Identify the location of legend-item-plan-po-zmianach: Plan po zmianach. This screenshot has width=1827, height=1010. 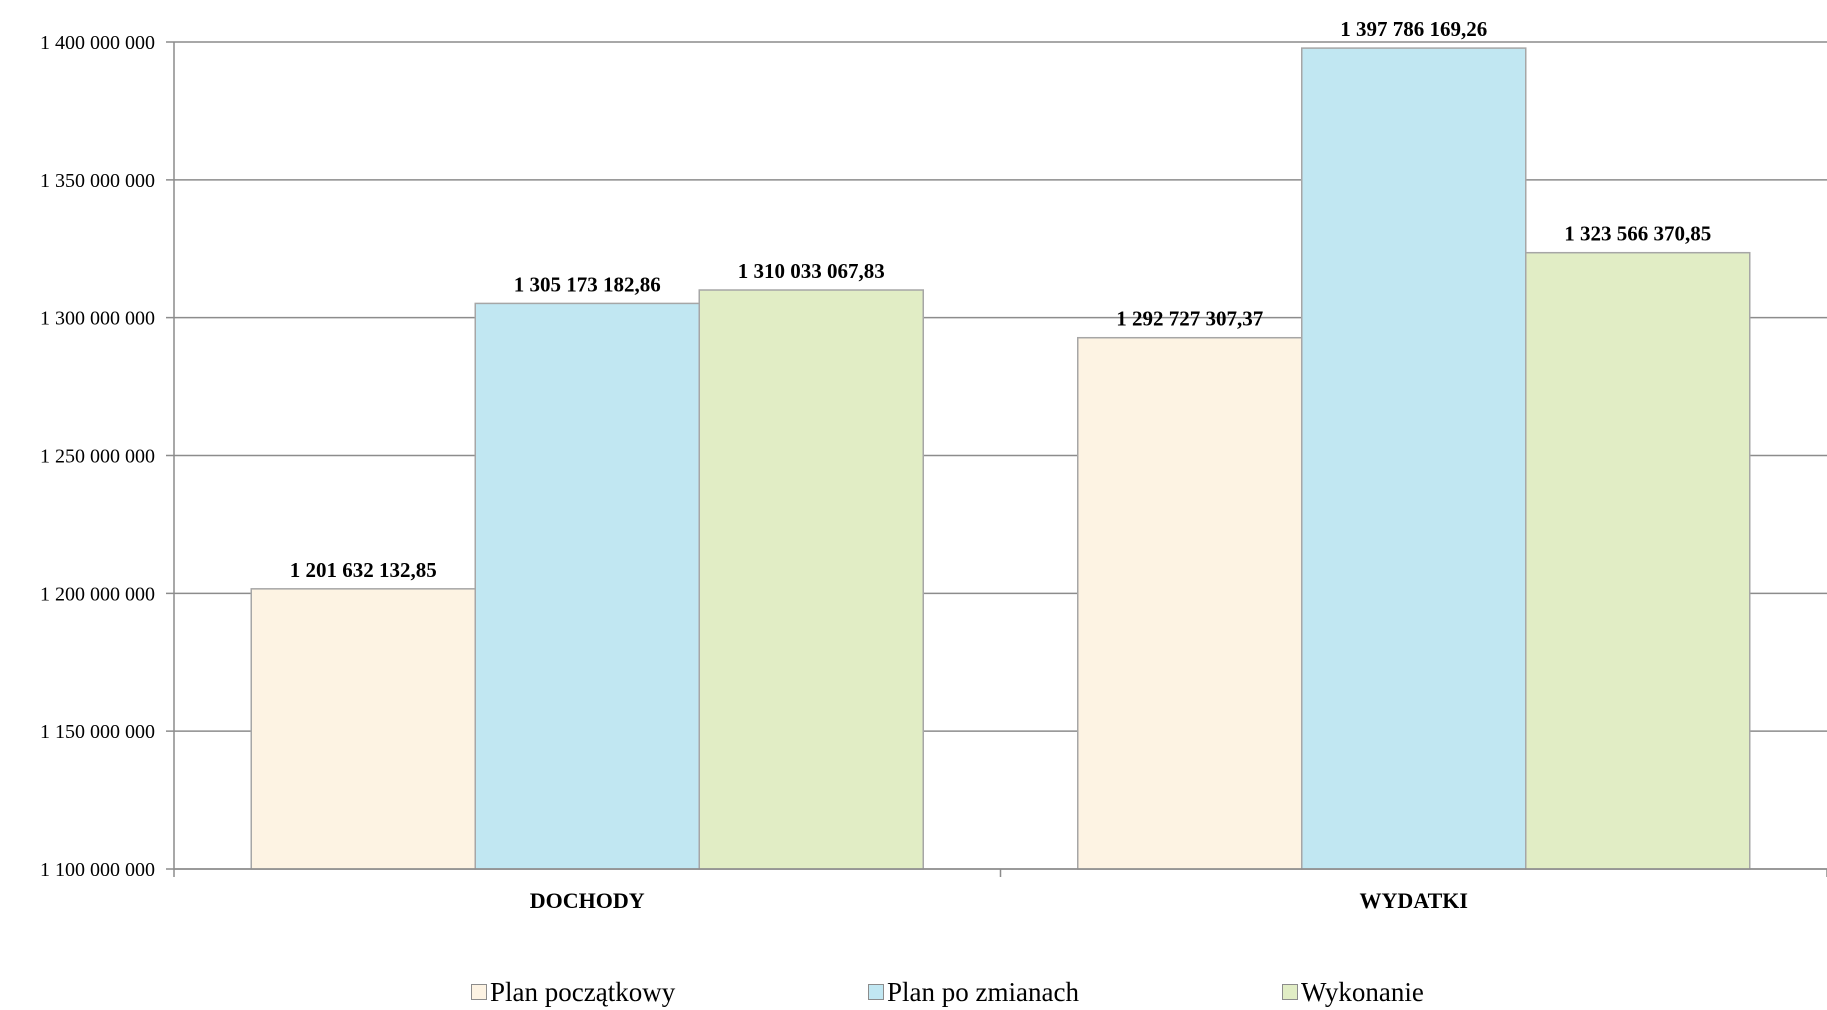
(973, 992).